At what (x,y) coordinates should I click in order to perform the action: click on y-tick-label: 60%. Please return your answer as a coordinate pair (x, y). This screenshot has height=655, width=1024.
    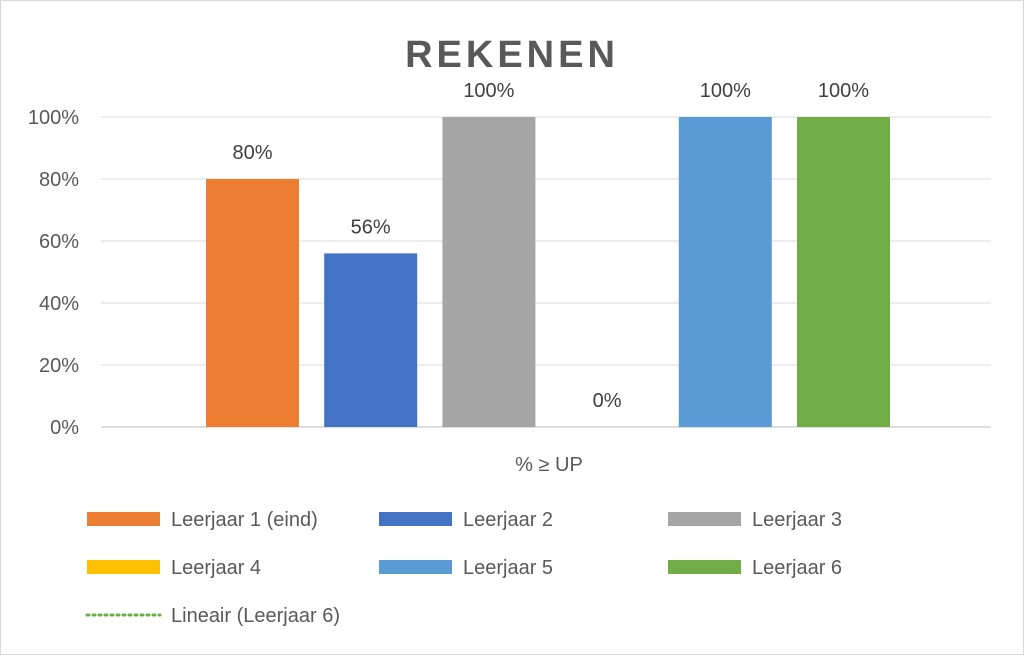
    Looking at the image, I should click on (59, 242).